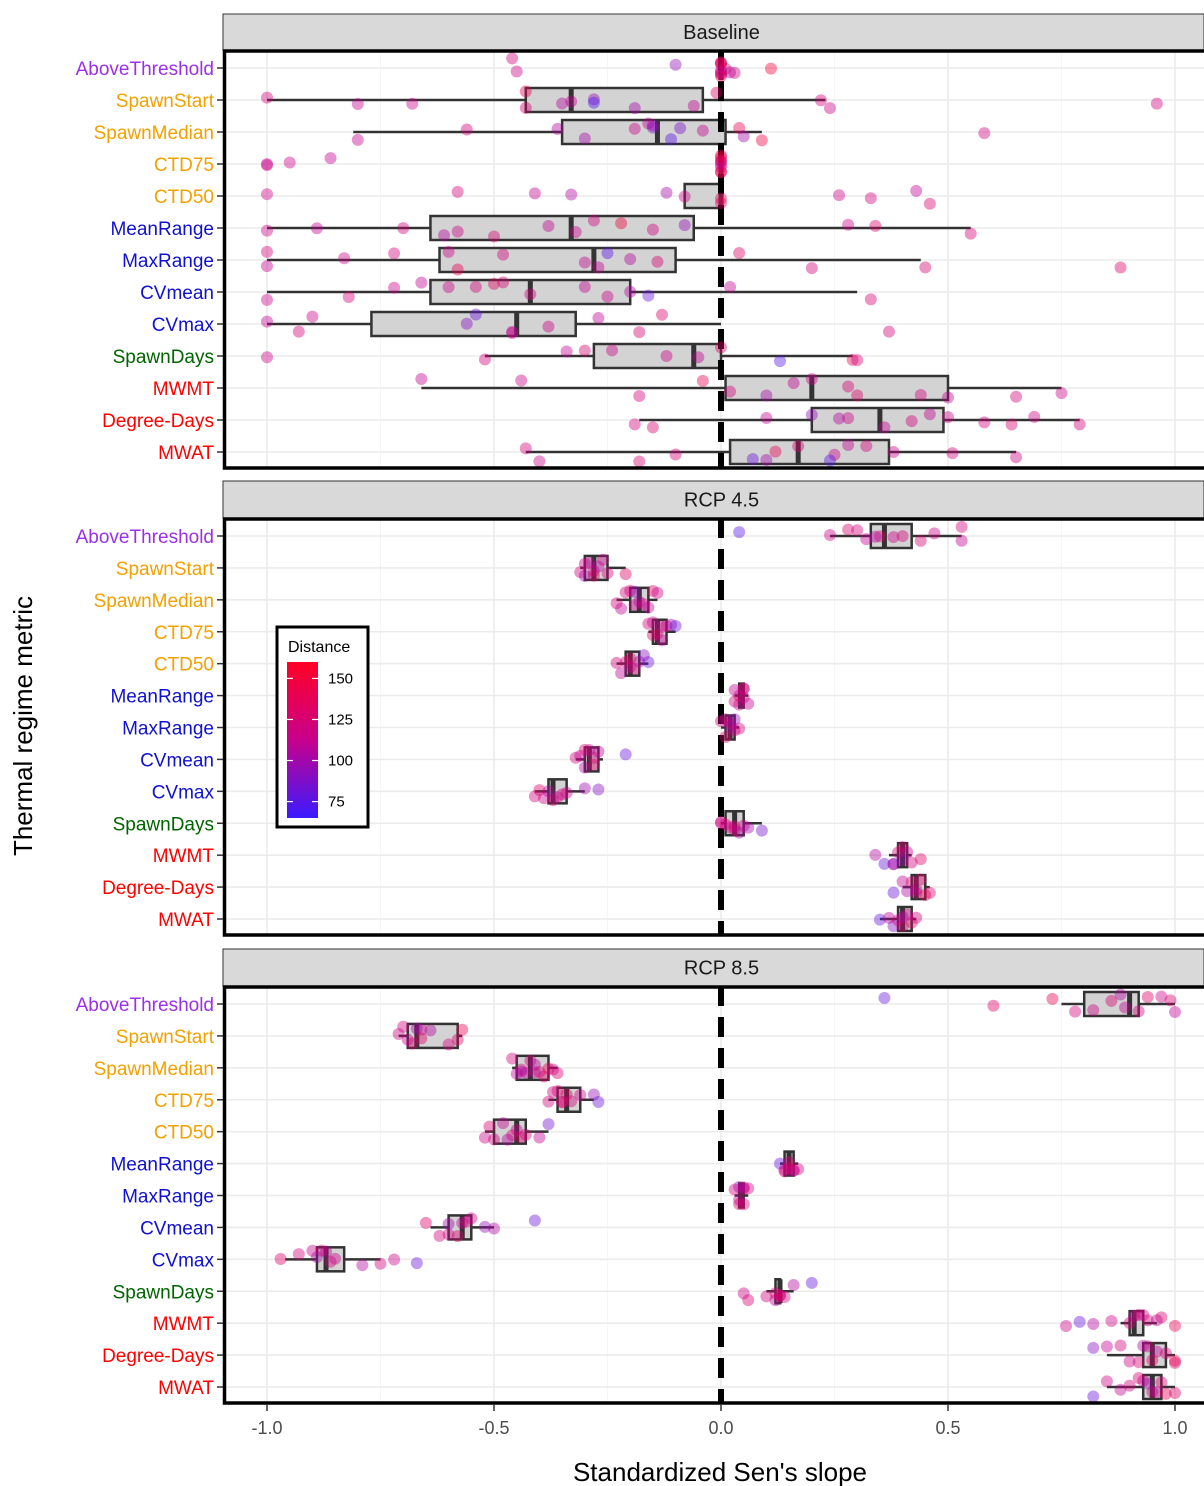 The height and width of the screenshot is (1486, 1204). I want to click on category-label-spawndays: SpawnDays, so click(163, 1292).